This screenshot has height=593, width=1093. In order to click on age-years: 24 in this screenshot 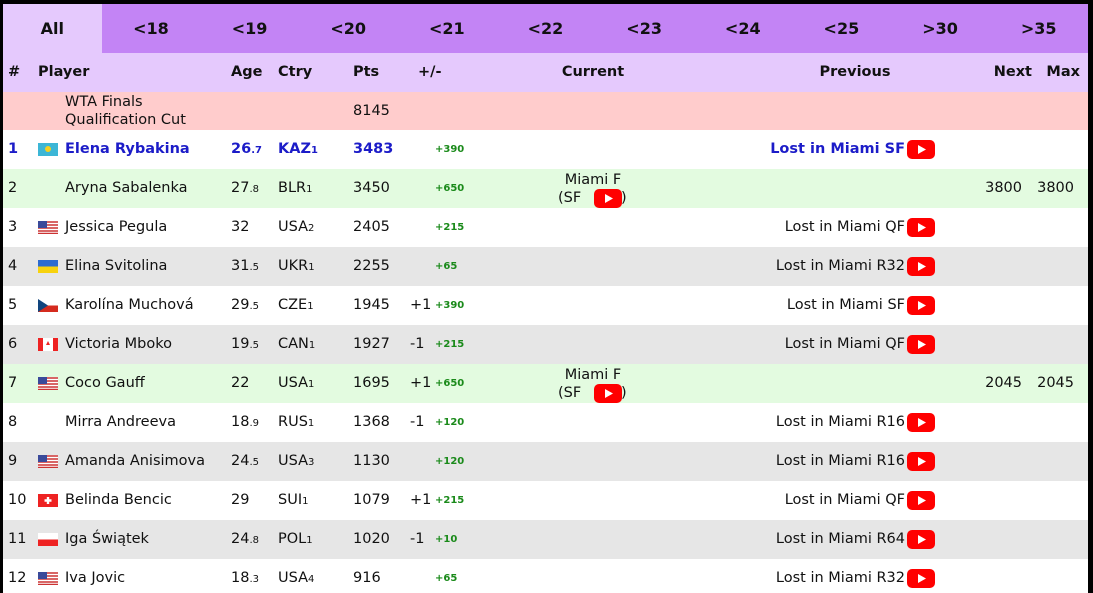, I will do `click(240, 539)`.